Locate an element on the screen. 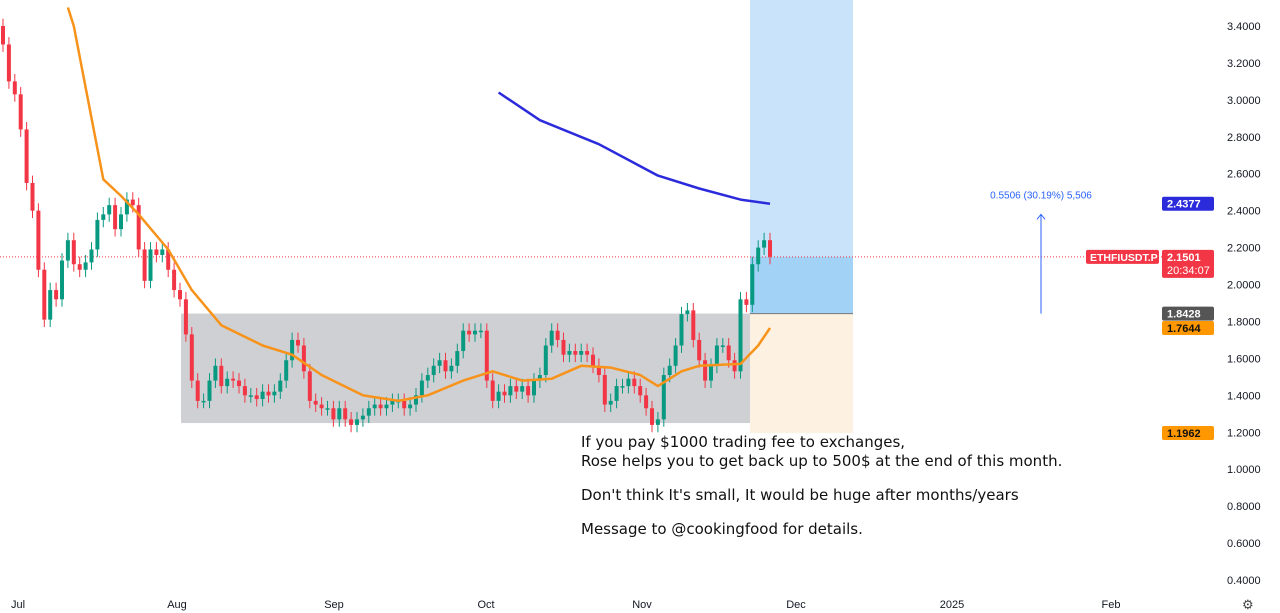  price-tag-bg is located at coordinates (1188, 432).